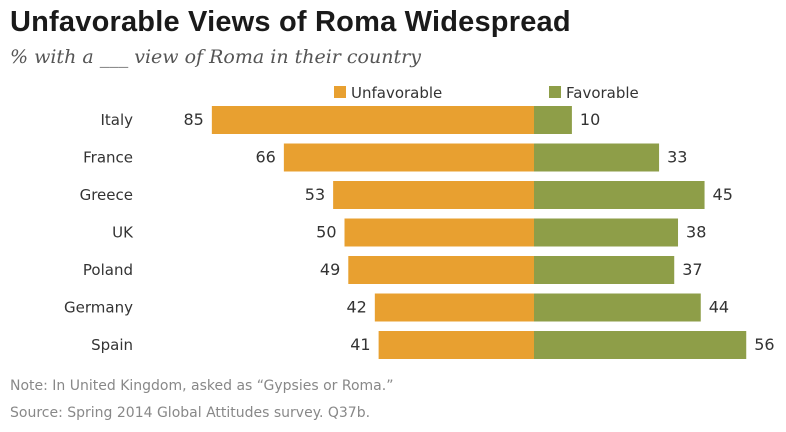 Image resolution: width=786 pixels, height=432 pixels. What do you see at coordinates (439, 232) in the screenshot?
I see `bar-unfavorable-uk` at bounding box center [439, 232].